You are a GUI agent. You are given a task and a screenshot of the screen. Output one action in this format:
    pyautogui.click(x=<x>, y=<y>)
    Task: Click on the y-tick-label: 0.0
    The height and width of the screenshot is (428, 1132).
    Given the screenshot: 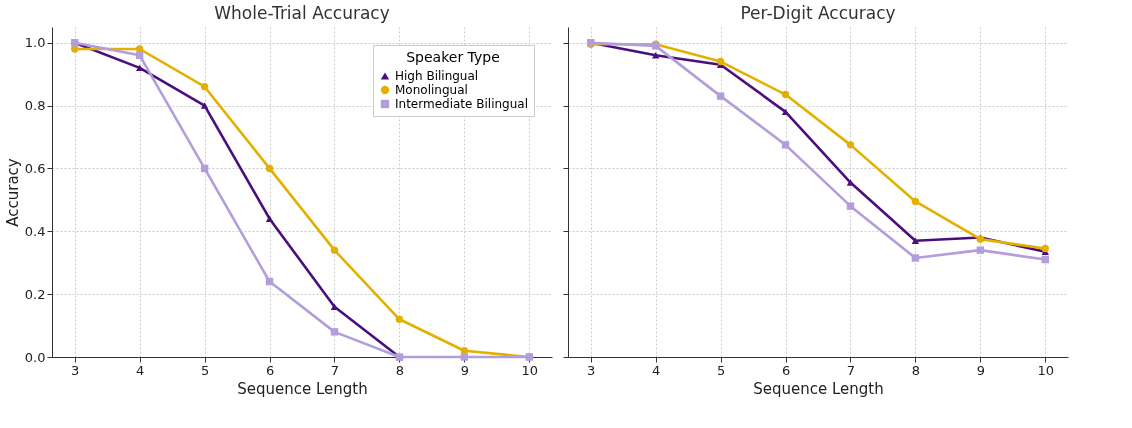 What is the action you would take?
    pyautogui.click(x=35, y=357)
    